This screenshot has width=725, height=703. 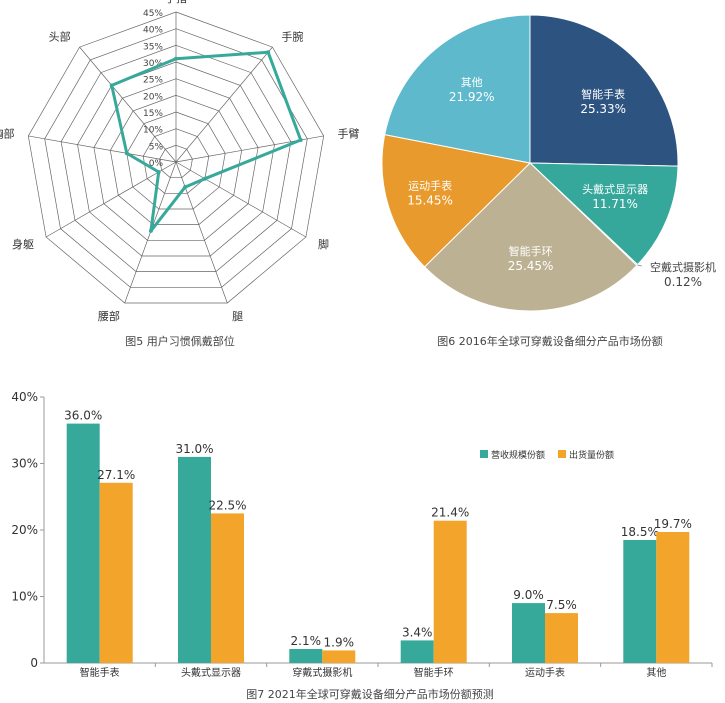 What do you see at coordinates (450, 513) in the screenshot?
I see `bar-value-label: 21.4%` at bounding box center [450, 513].